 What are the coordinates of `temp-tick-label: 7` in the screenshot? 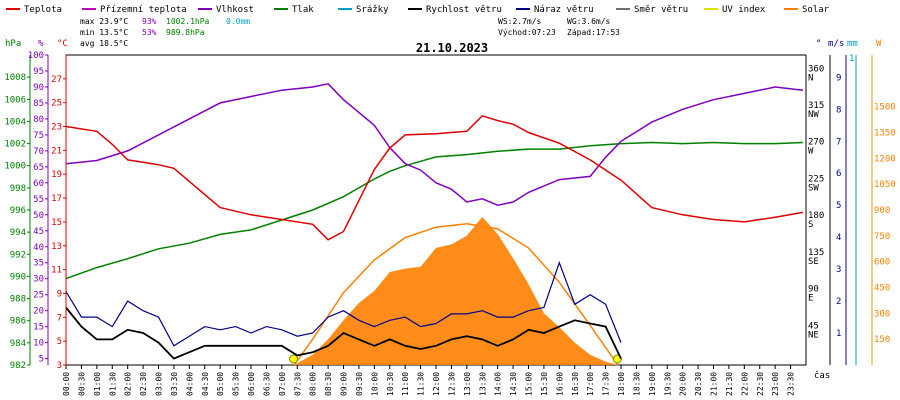 It's located at (59, 318).